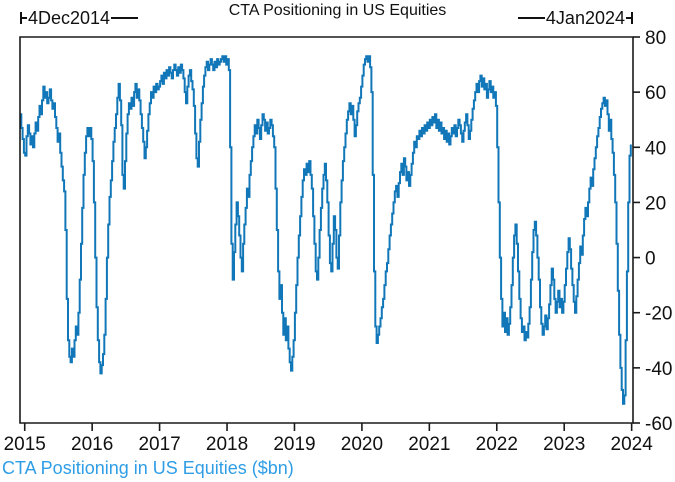 The width and height of the screenshot is (675, 482). I want to click on x-tick-label: 2020, so click(362, 444).